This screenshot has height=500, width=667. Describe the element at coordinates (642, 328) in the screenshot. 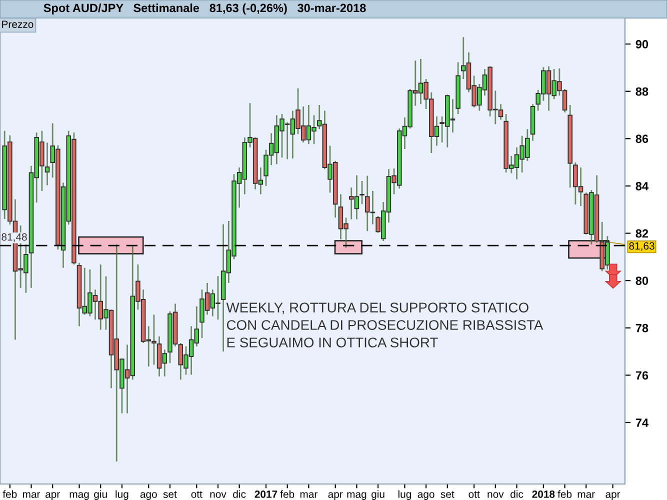

I see `y-tick-label: 78` at that location.